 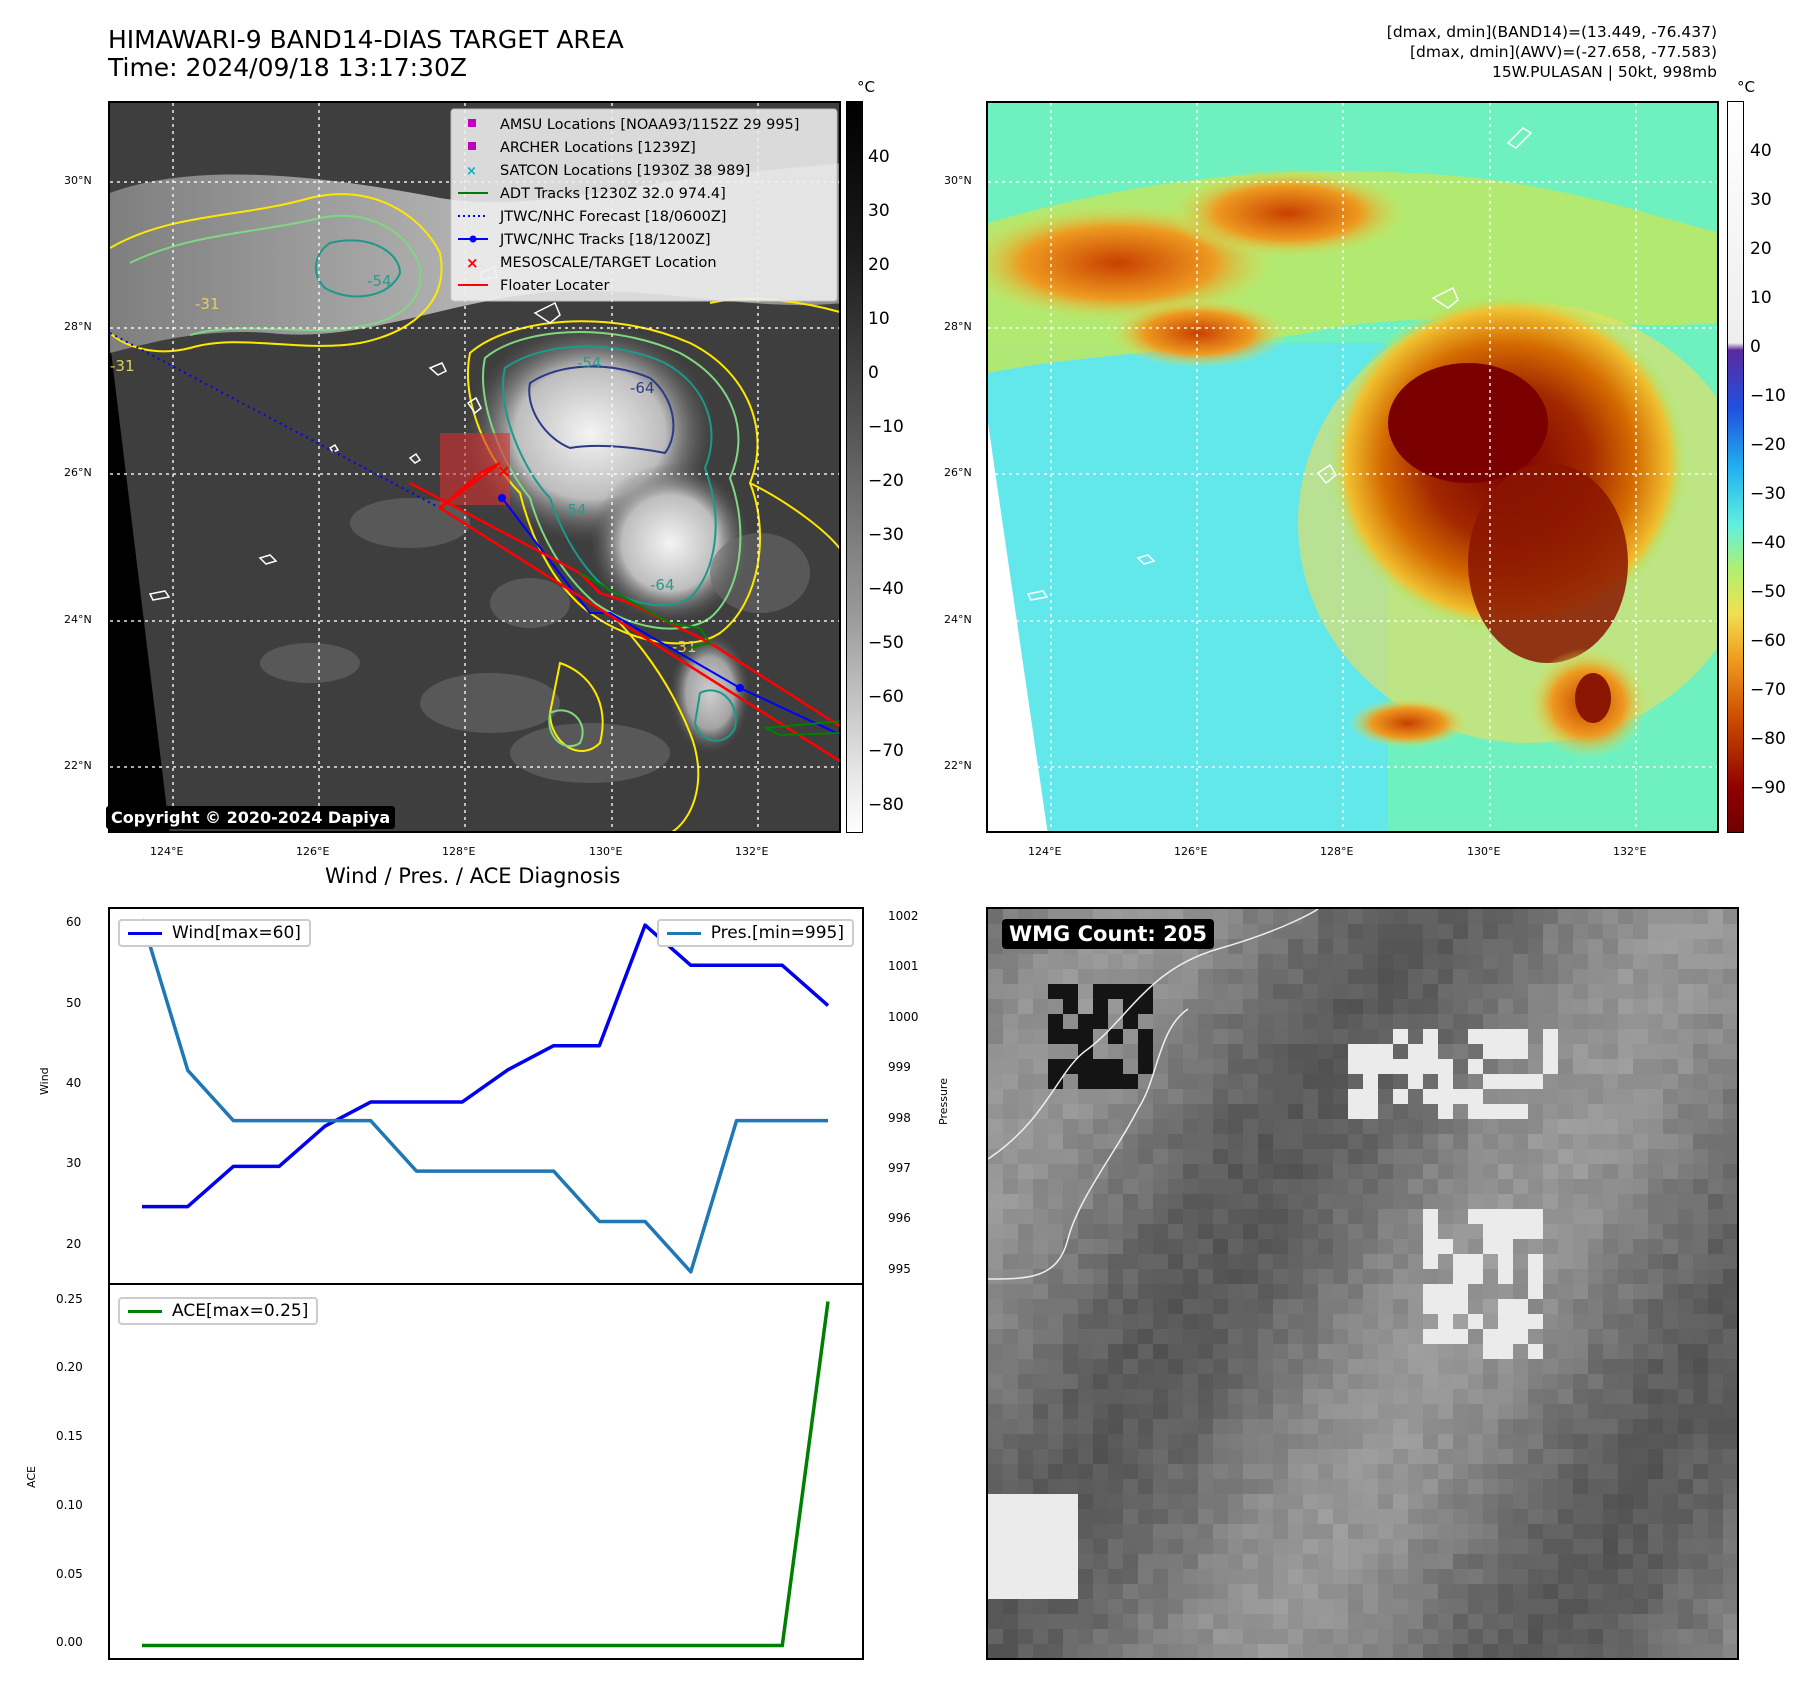 What do you see at coordinates (608, 263) in the screenshot?
I see `legend-mesoscale: MESOSCALE/TARGET Location` at bounding box center [608, 263].